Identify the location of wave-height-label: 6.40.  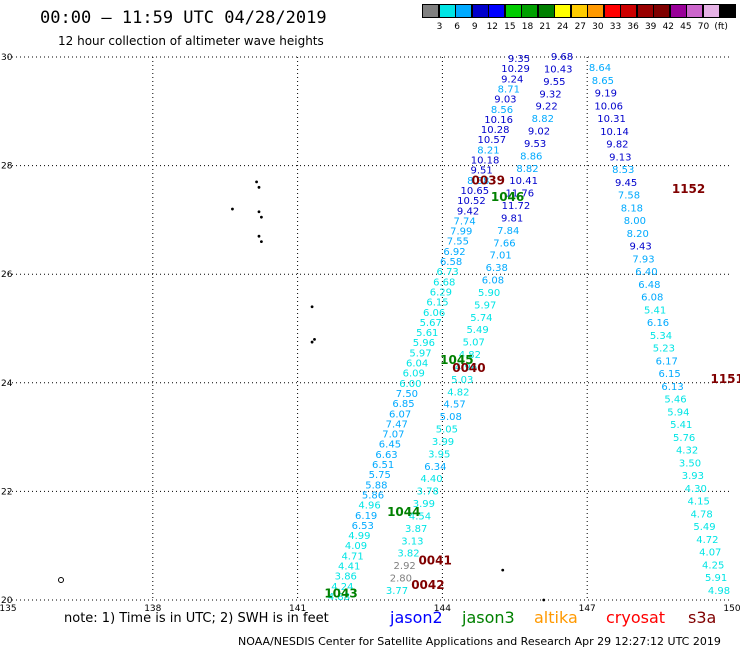
(646, 272).